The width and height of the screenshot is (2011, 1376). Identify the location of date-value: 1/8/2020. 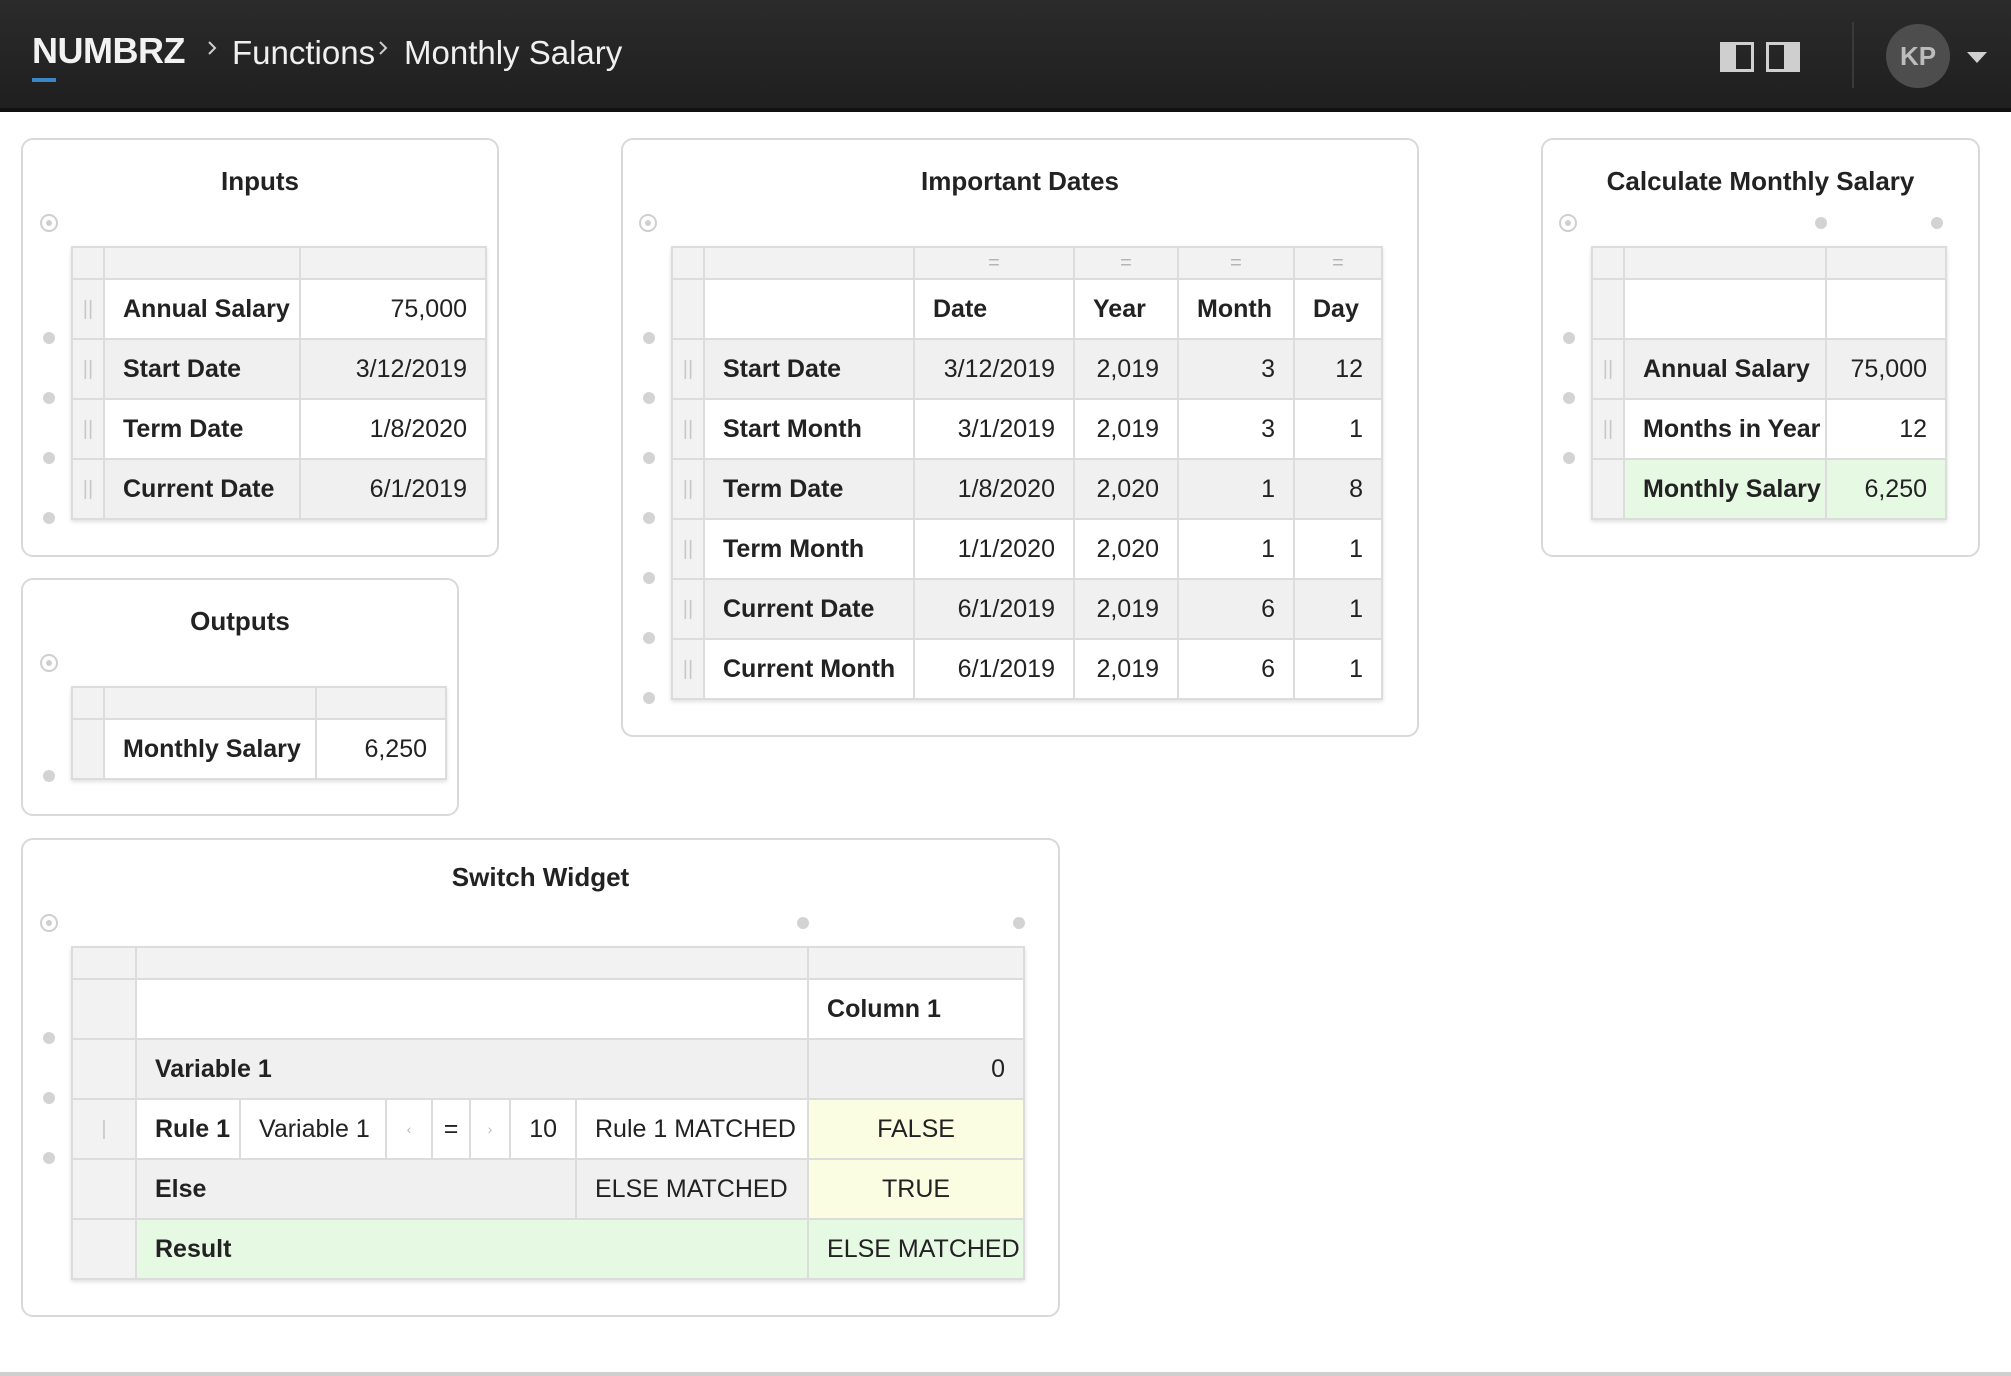
(994, 489).